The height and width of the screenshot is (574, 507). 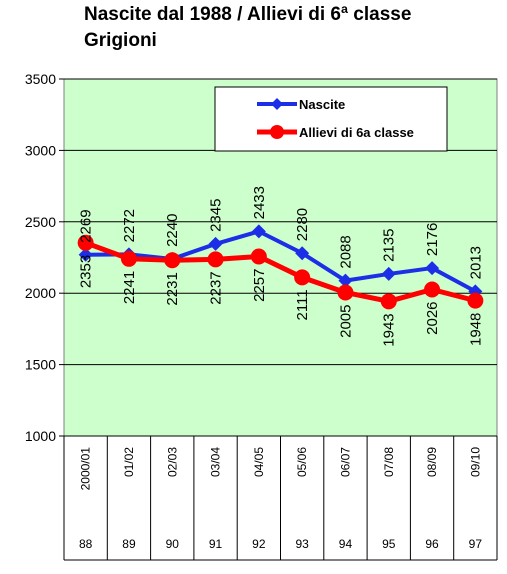 I want to click on data-label: 2005, so click(x=345, y=320).